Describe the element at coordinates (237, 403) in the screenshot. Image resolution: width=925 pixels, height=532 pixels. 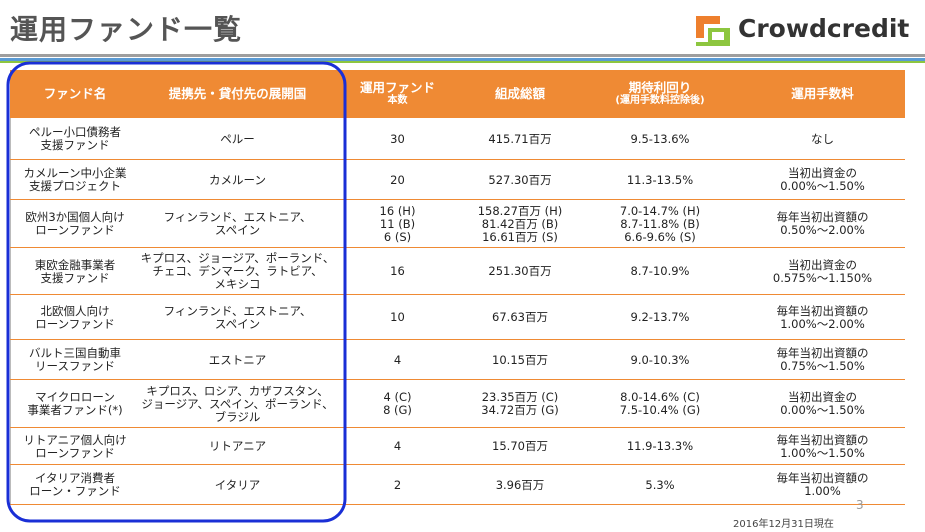
I see `cell-line: ジョージア、スペイン、ポーランド、` at that location.